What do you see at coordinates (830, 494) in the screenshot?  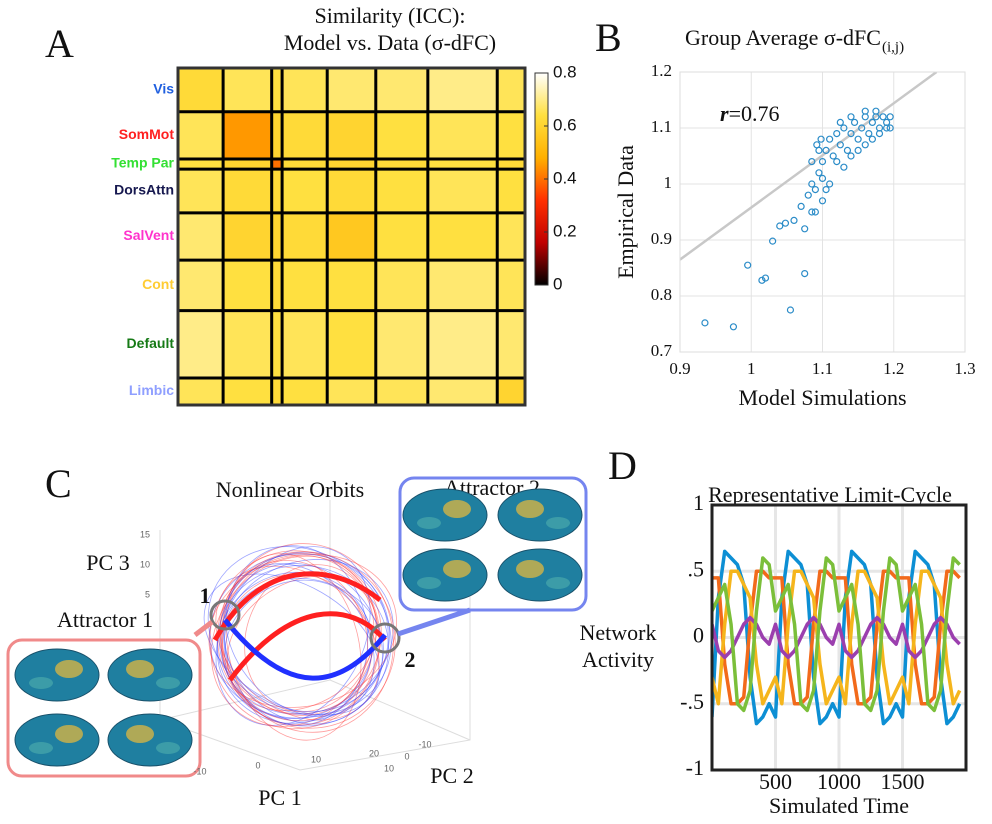 I see `chart-title: Representative Limit-Cycle` at bounding box center [830, 494].